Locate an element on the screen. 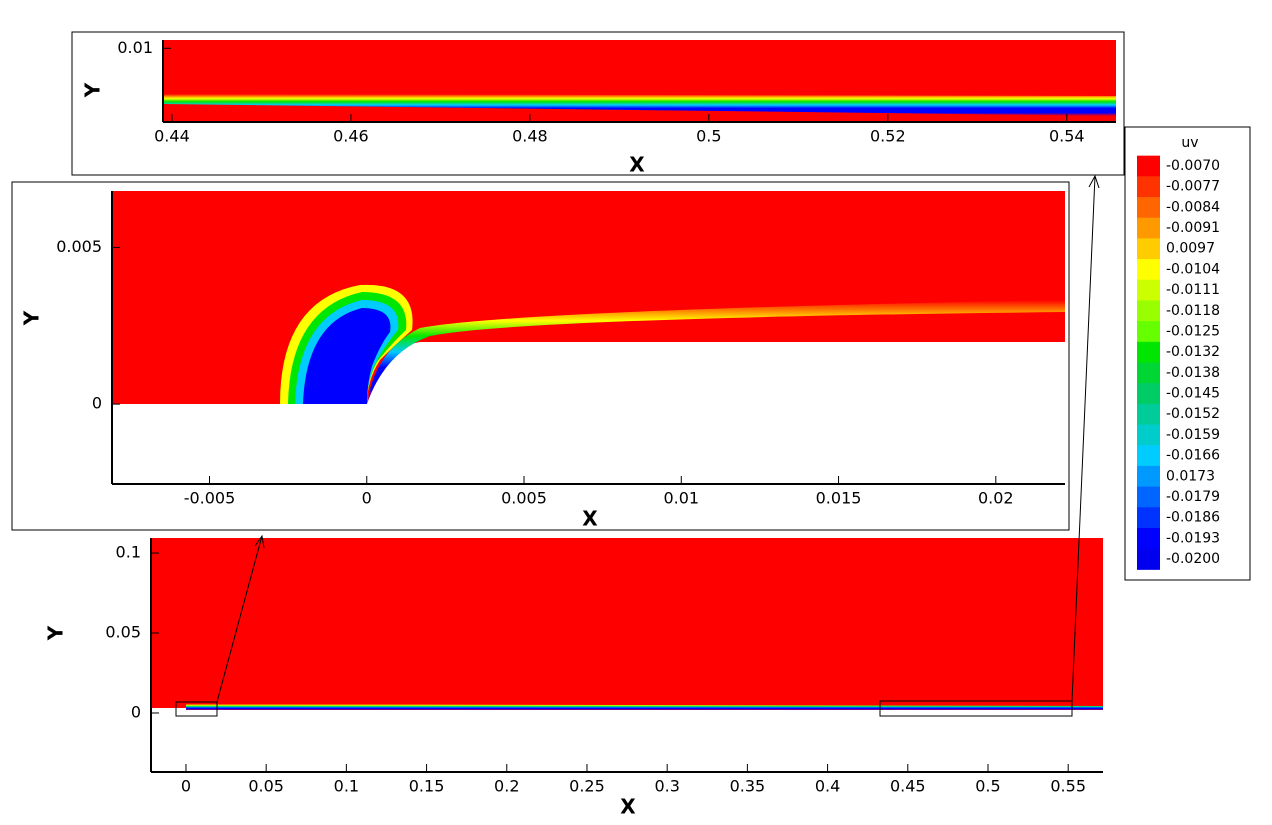 The image size is (1272, 825). y-tick-label: 0.1 is located at coordinates (128, 552).